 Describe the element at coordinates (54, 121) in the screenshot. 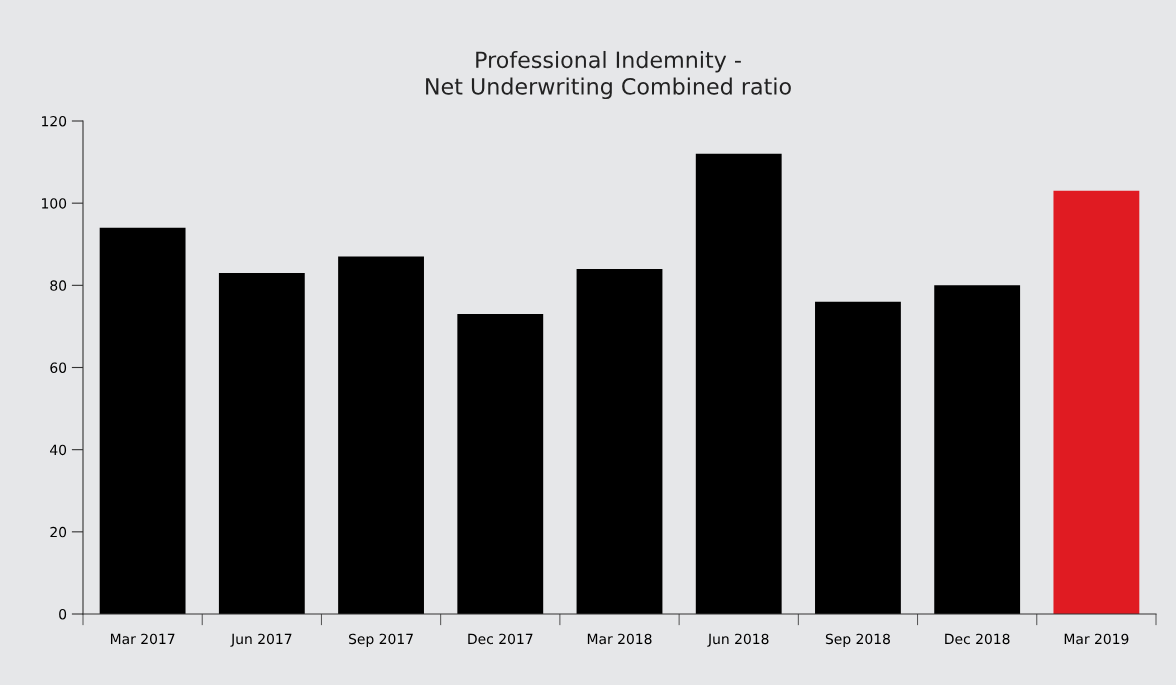

I see `y-tick-label: 120` at that location.